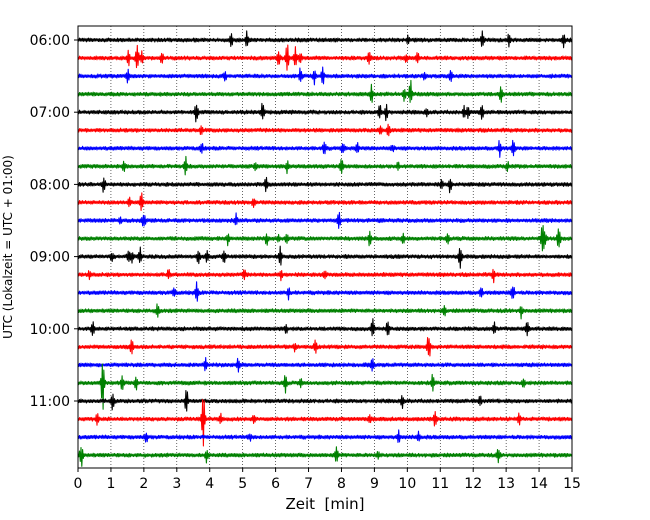 The image size is (650, 520). What do you see at coordinates (50, 41) in the screenshot?
I see `y-tick-label: 06:00` at bounding box center [50, 41].